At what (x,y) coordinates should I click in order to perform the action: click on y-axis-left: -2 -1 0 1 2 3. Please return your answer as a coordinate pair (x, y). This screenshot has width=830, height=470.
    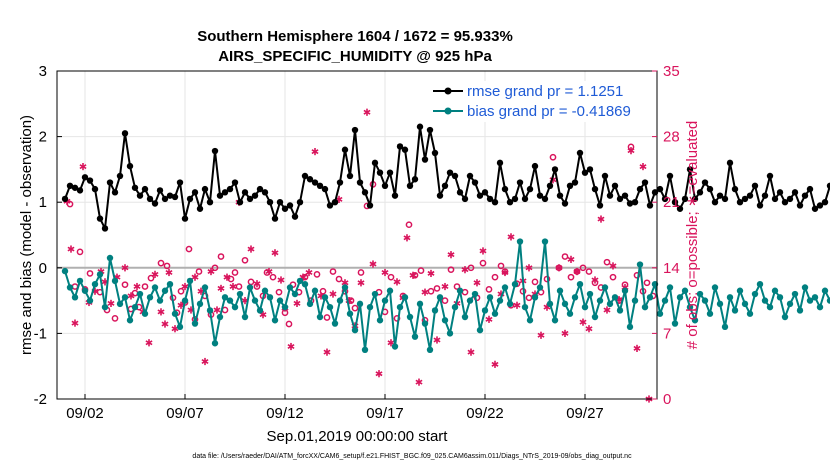
    Looking at the image, I should click on (48, 235).